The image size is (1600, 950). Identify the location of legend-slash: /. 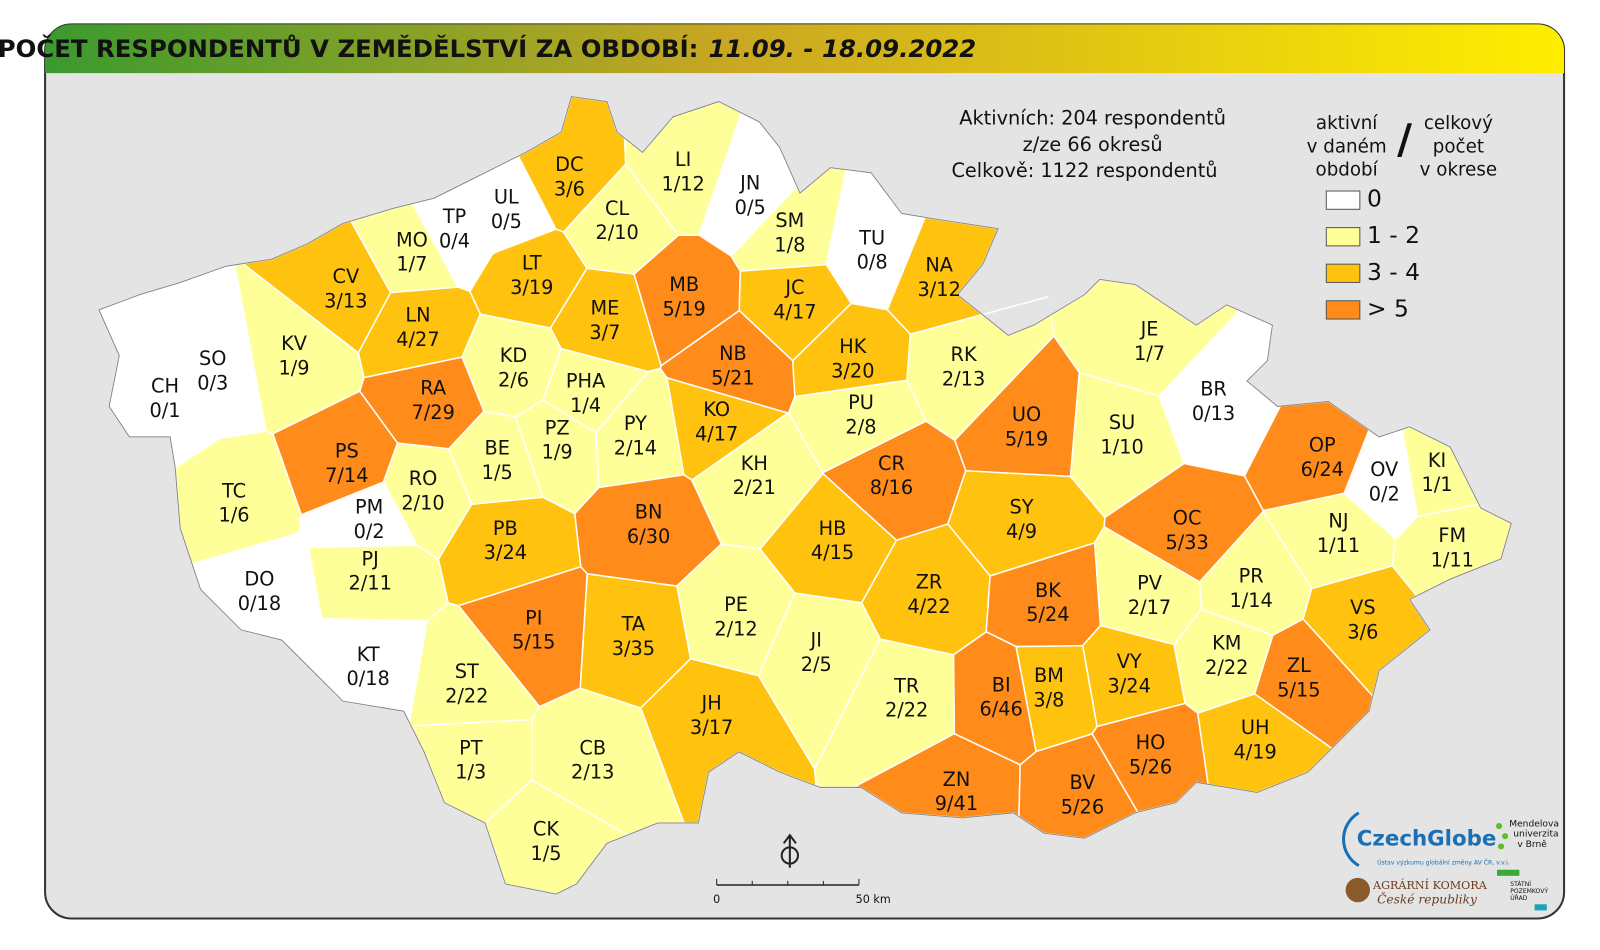
(1404, 139).